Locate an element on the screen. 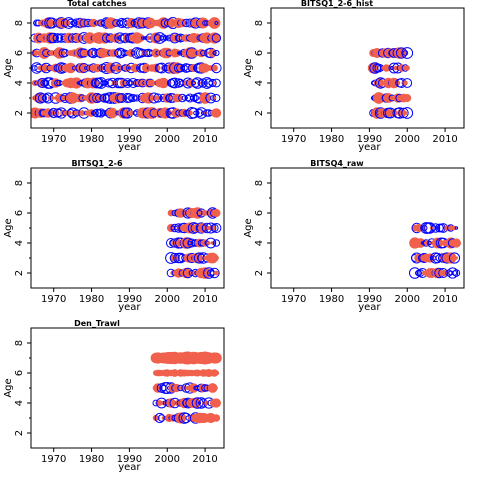 The image size is (480, 480). panel-5: Den_Trawl 1970 1980 1990 2000 2010 2 4 6 8 year Age is located at coordinates (114, 396).